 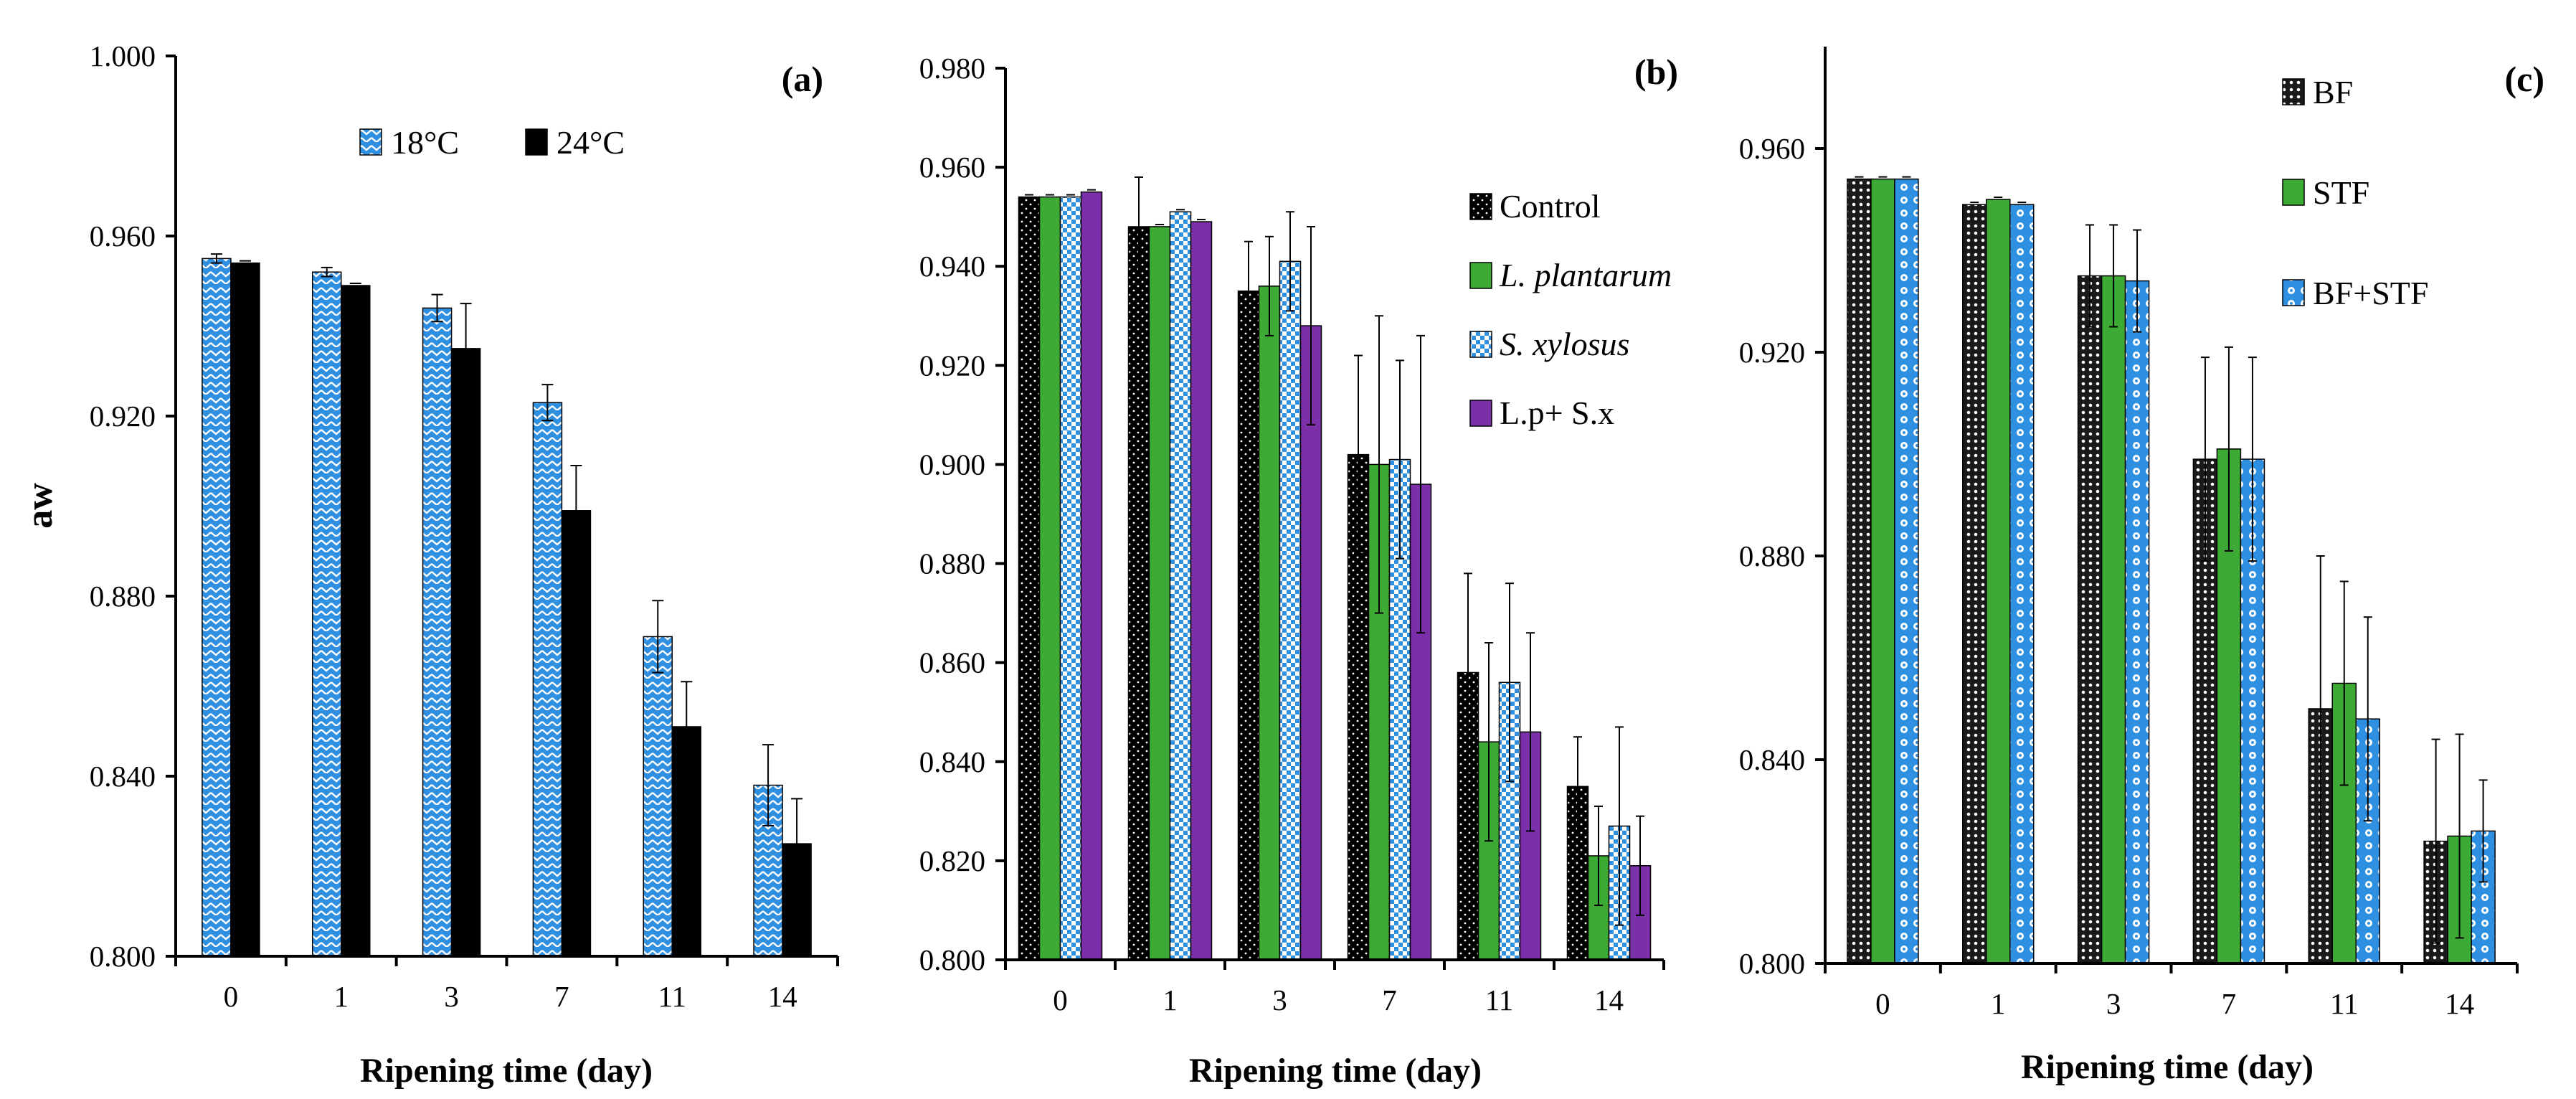 I want to click on legend-label-s-xylosus: S. xylosus, so click(x=1564, y=344).